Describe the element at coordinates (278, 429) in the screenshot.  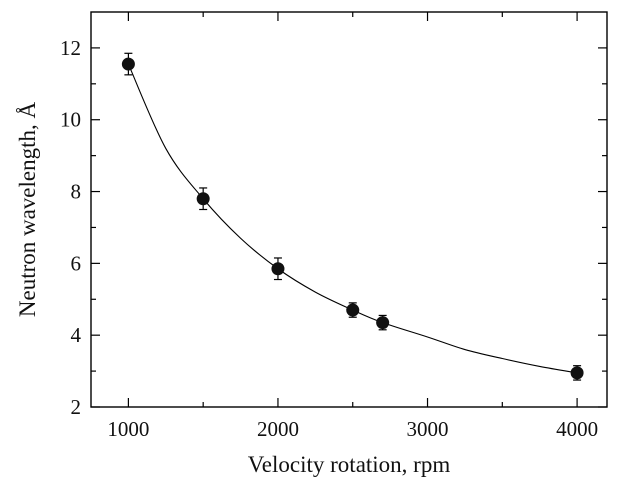
I see `x-tick-label: 2000` at that location.